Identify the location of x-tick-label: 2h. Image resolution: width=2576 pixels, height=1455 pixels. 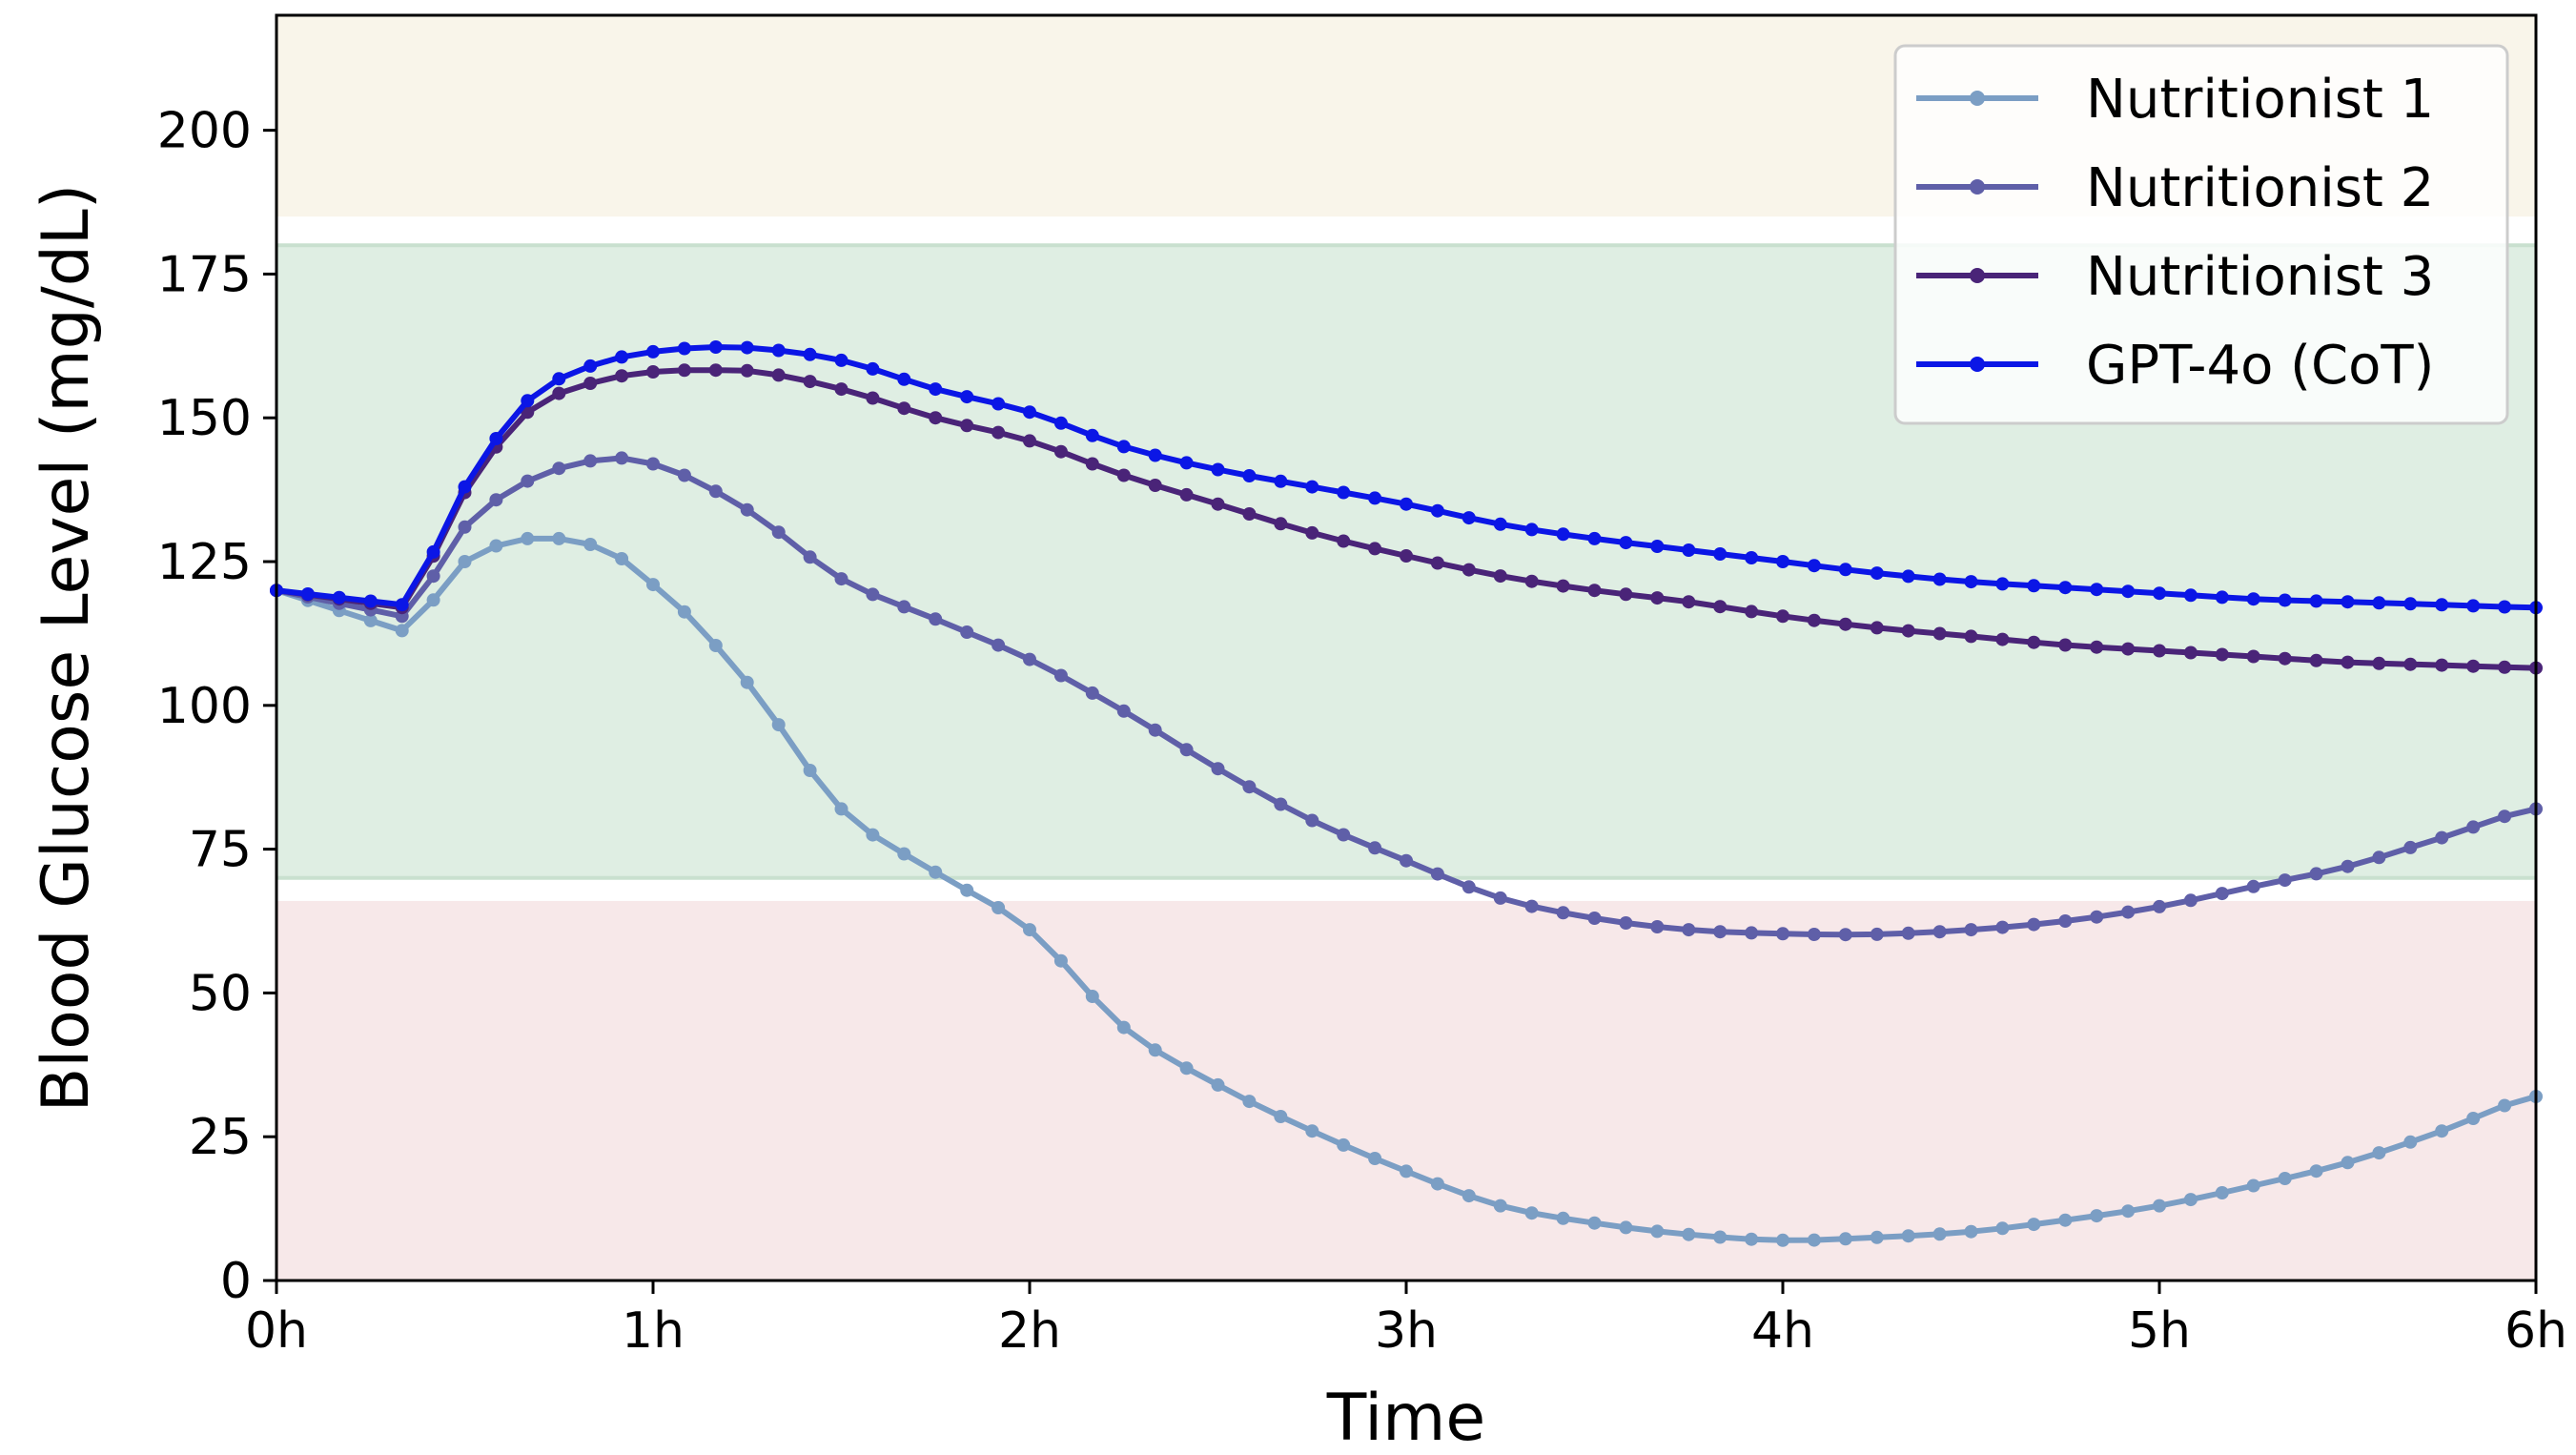
(1029, 1331).